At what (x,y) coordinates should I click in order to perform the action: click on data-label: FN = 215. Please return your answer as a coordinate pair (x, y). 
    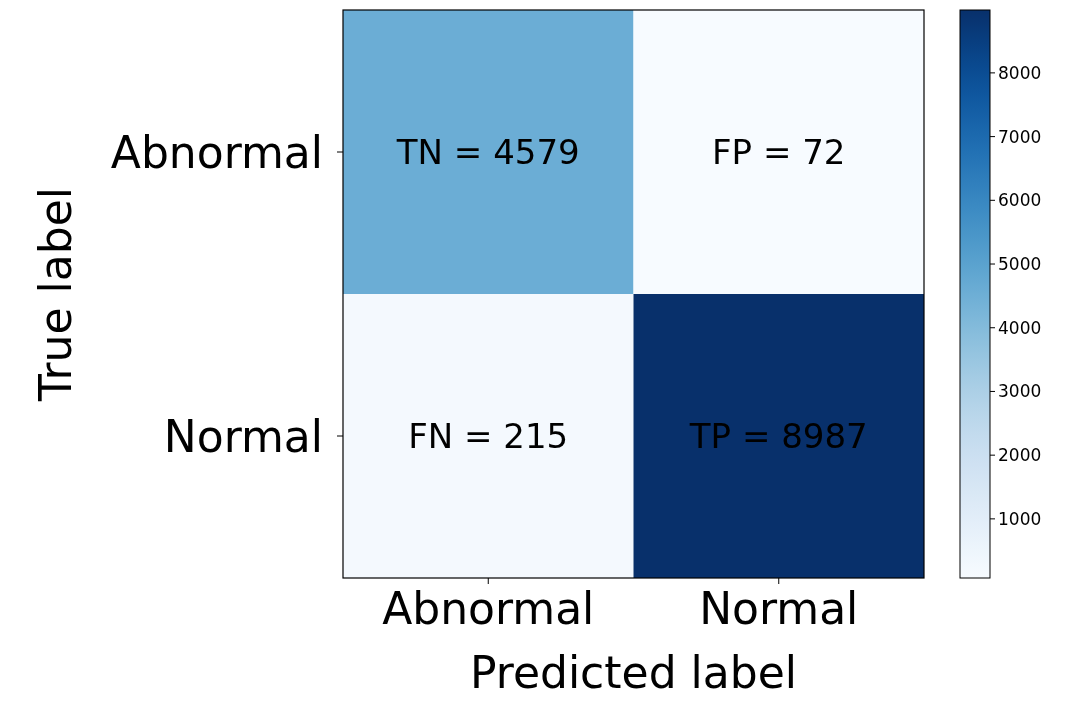
    Looking at the image, I should click on (488, 436).